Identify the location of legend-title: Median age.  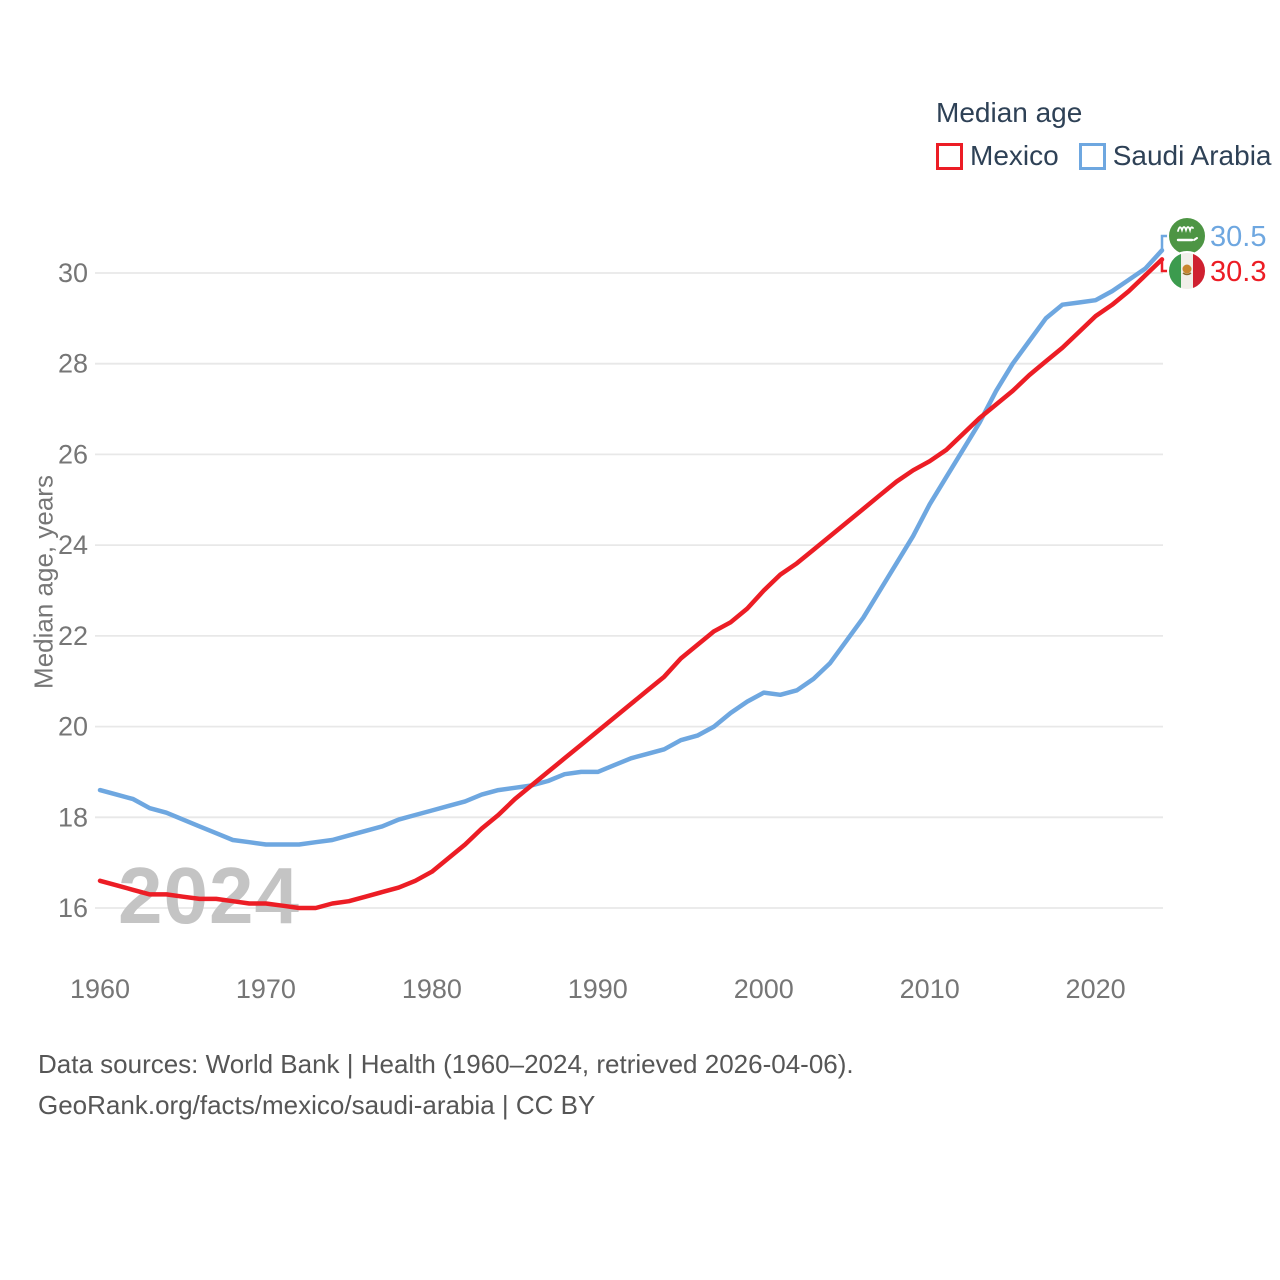
(1009, 112).